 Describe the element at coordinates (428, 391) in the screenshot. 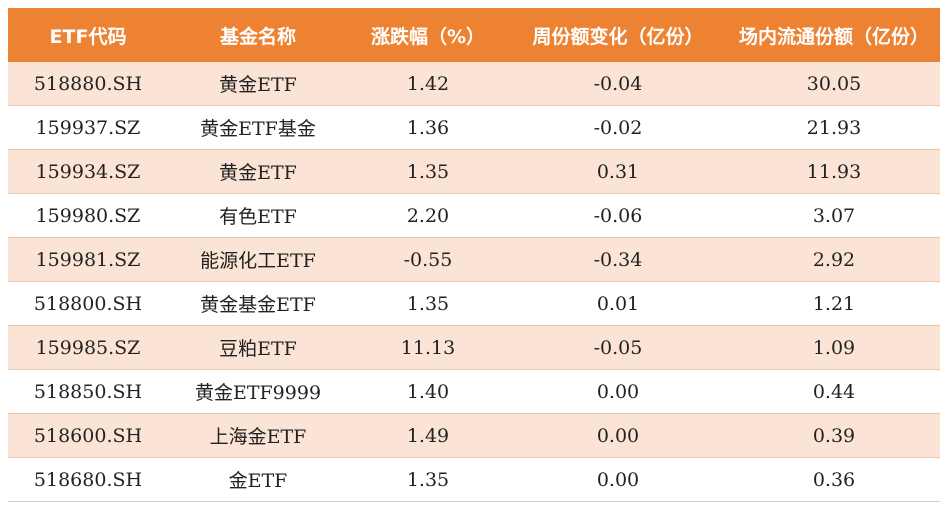

I see `change-pct-cell: 1.40` at that location.